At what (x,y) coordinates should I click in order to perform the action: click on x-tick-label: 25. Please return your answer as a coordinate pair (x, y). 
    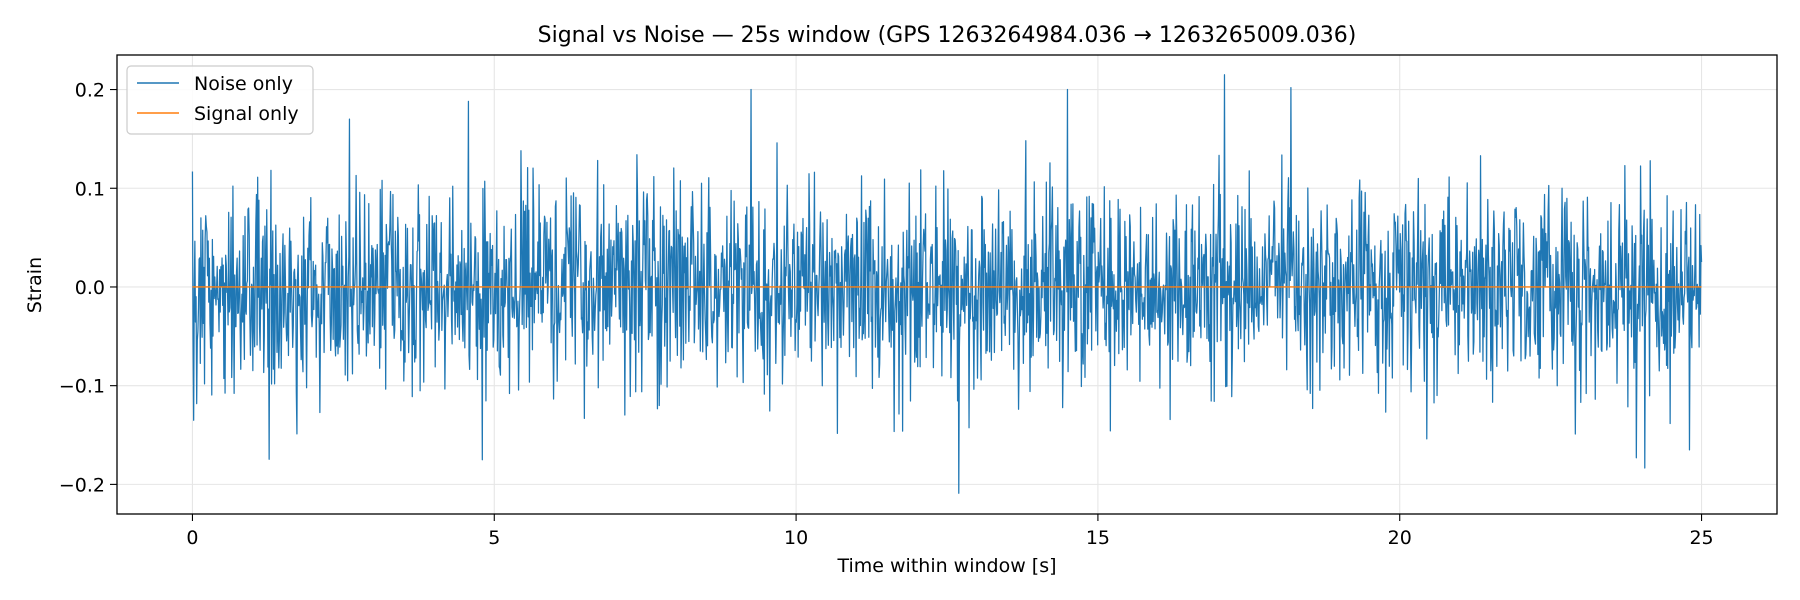
    Looking at the image, I should click on (1701, 538).